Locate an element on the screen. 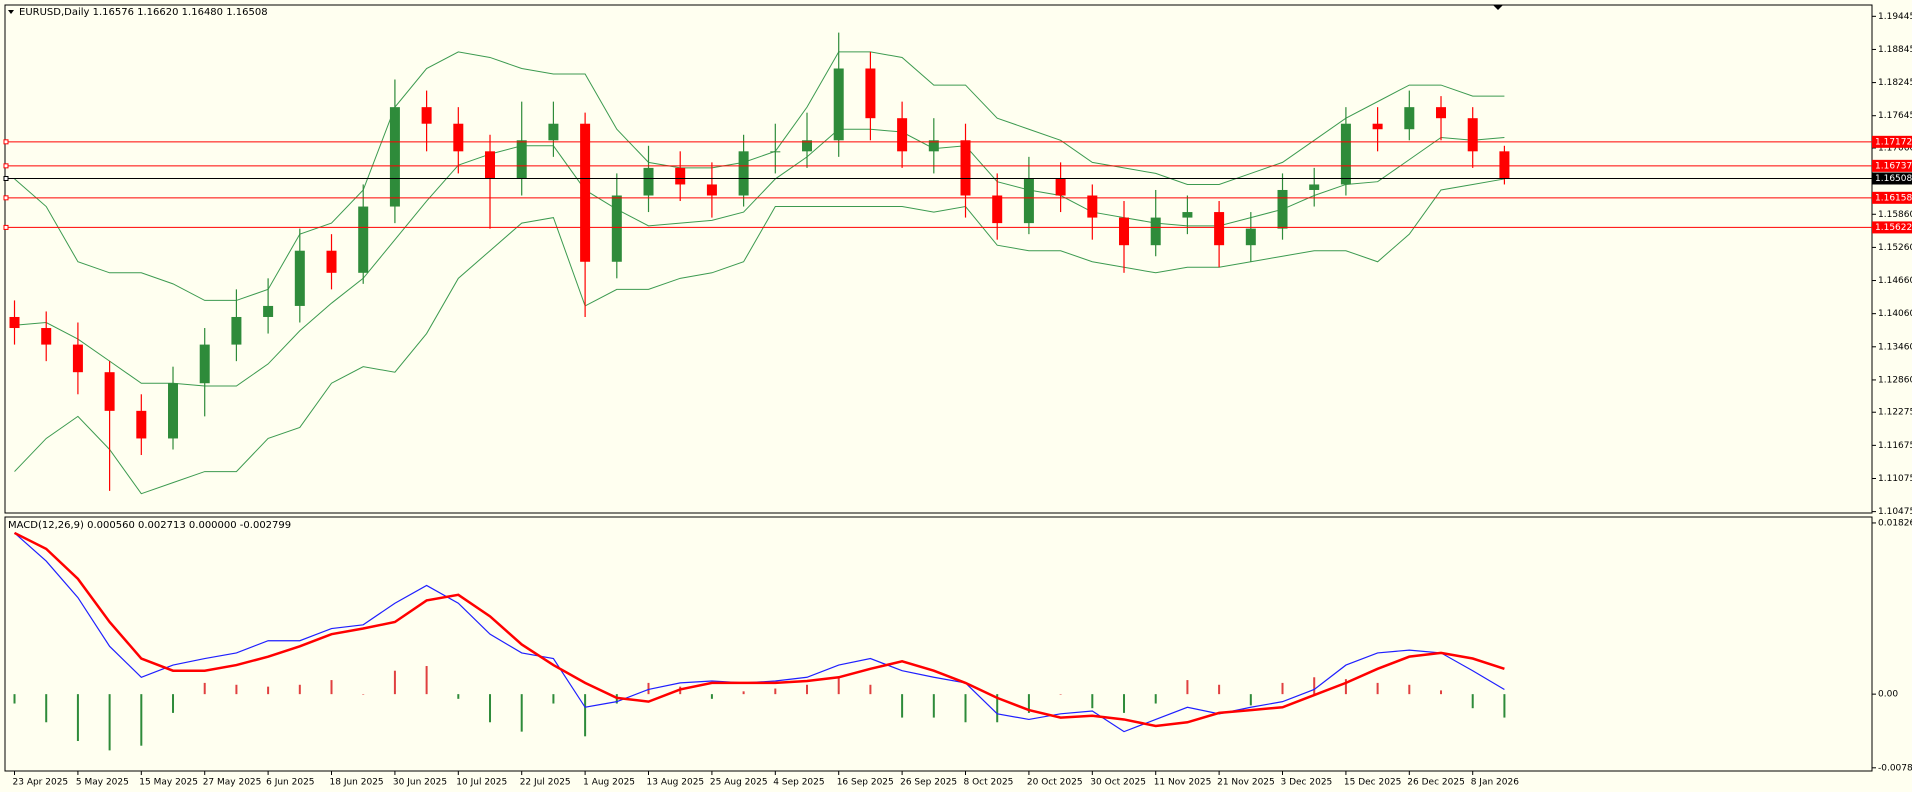  x-tick-label: 11 Nov 2025 is located at coordinates (1183, 783).